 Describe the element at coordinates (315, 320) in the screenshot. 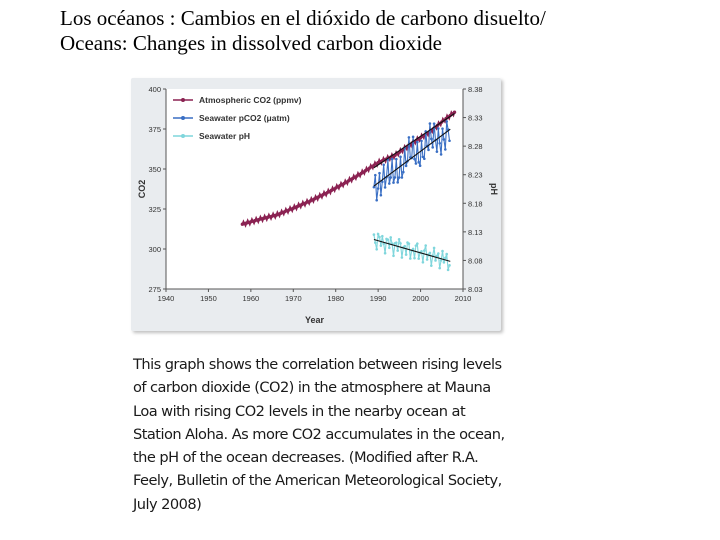

I see `x-axis-label: Year` at that location.